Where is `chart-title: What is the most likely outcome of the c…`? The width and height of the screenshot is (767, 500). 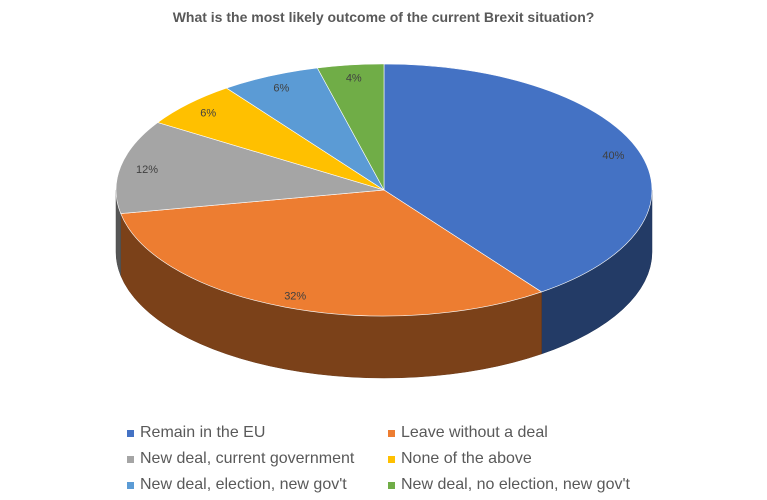 chart-title: What is the most likely outcome of the c… is located at coordinates (383, 17).